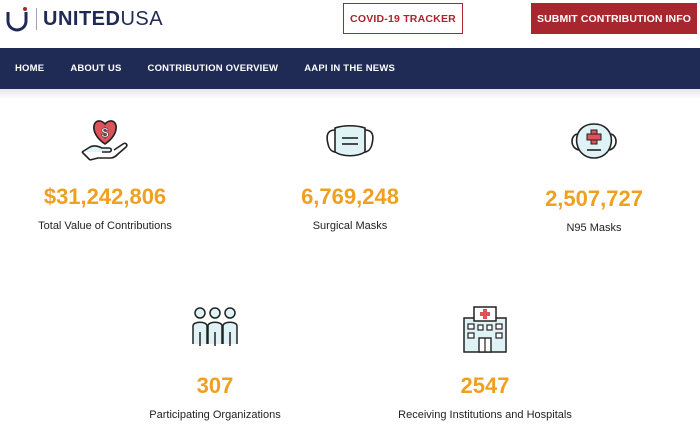 This screenshot has width=700, height=438. I want to click on logo-mark-icon, so click(17, 19).